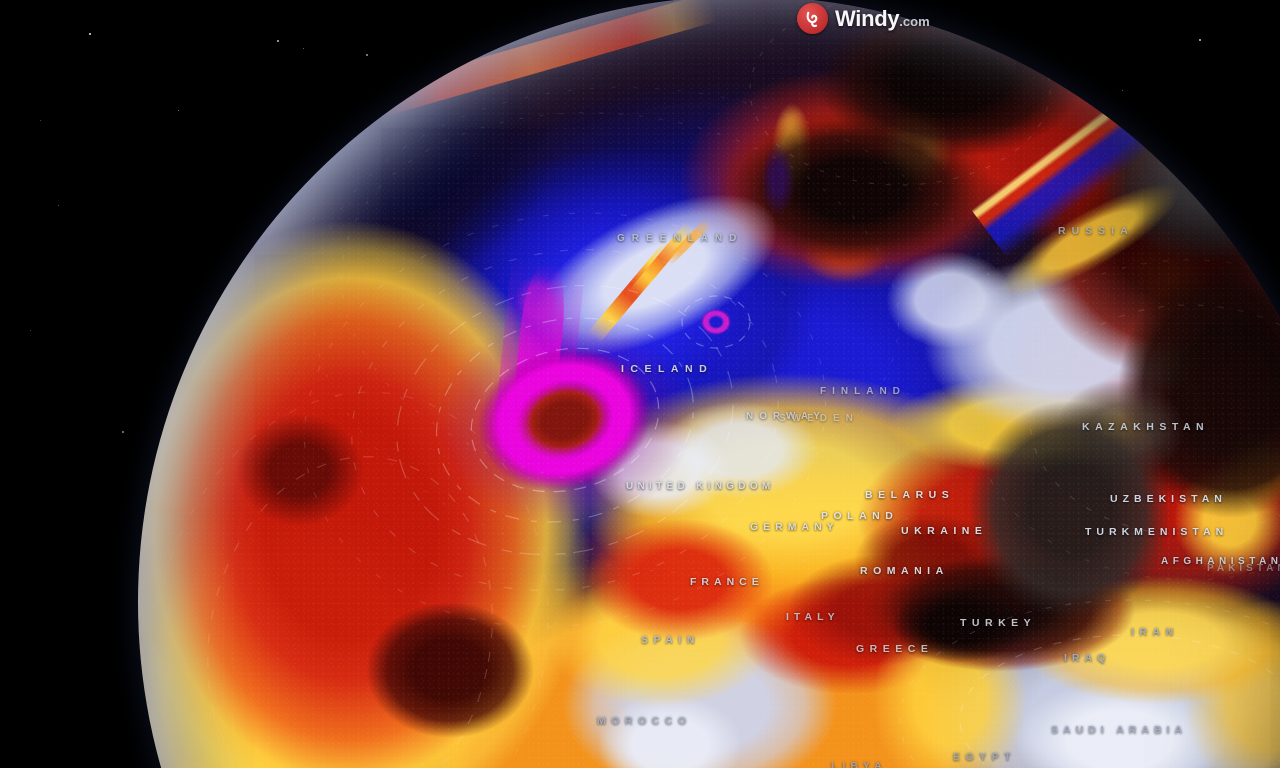  What do you see at coordinates (914, 21) in the screenshot?
I see `windy-logo-tld: .com` at bounding box center [914, 21].